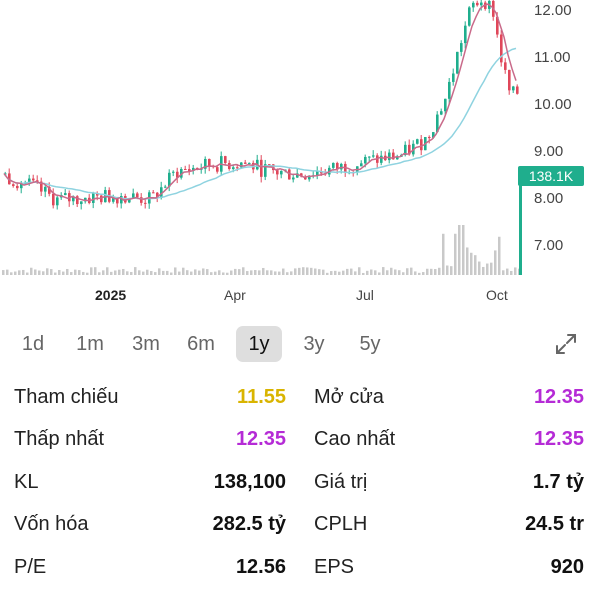 The height and width of the screenshot is (600, 600). I want to click on trade-value-label: Giá trị, so click(341, 482).